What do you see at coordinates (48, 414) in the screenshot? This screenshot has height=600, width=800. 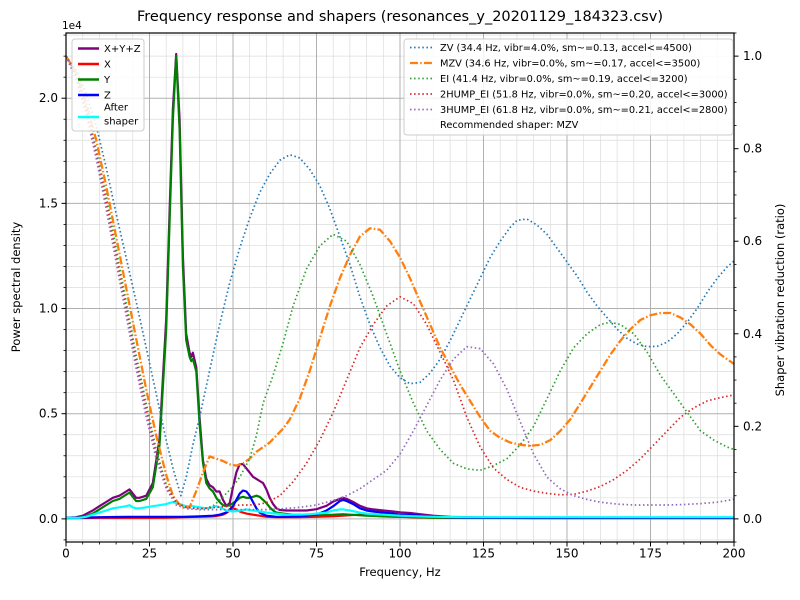 I see `y-left-tick-label: 0.5` at bounding box center [48, 414].